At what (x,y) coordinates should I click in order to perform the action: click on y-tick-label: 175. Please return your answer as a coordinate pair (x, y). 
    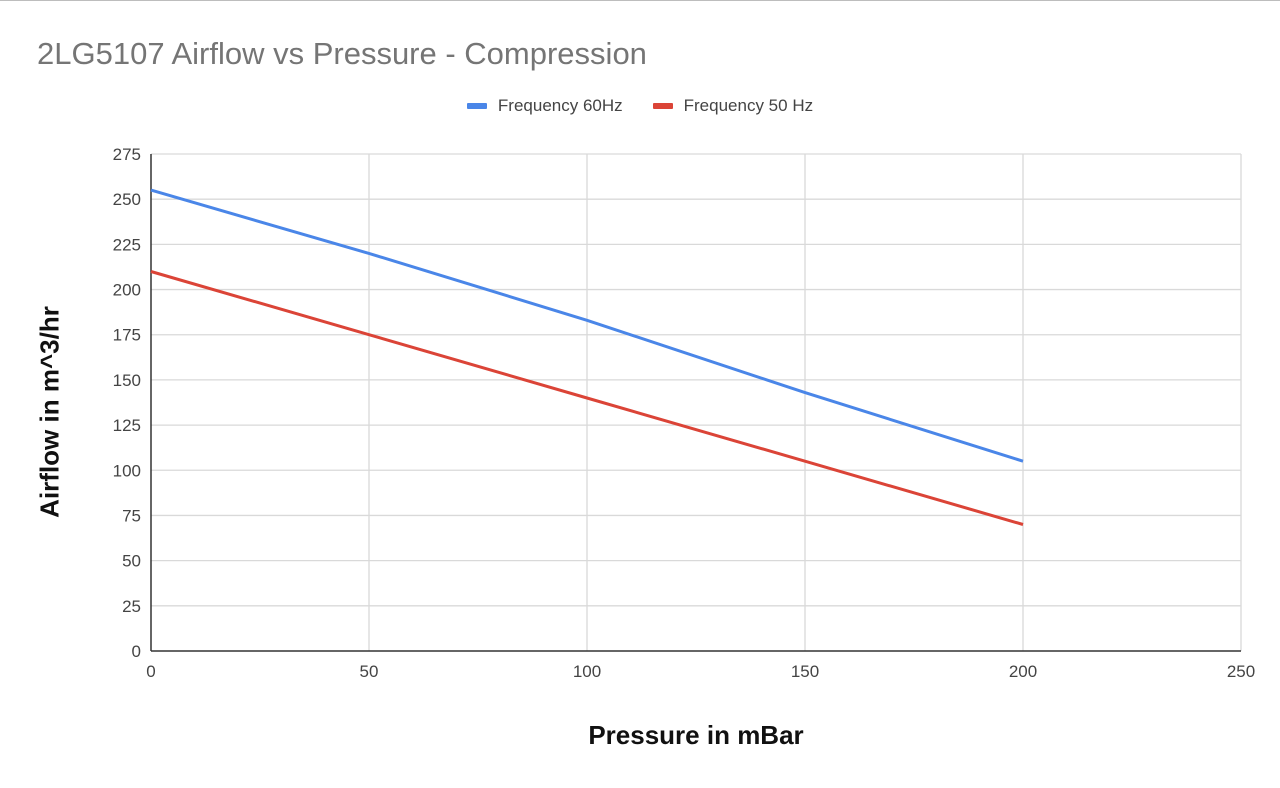
    Looking at the image, I should click on (127, 335).